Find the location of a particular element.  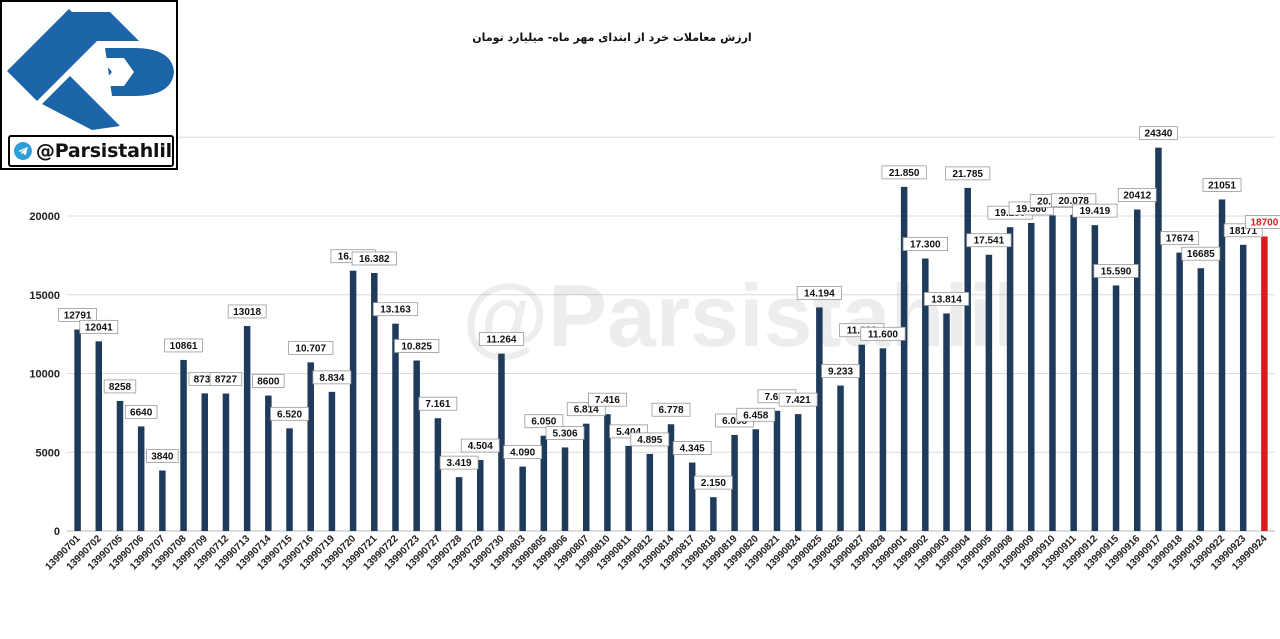

data-label: 12791 is located at coordinates (78, 316).